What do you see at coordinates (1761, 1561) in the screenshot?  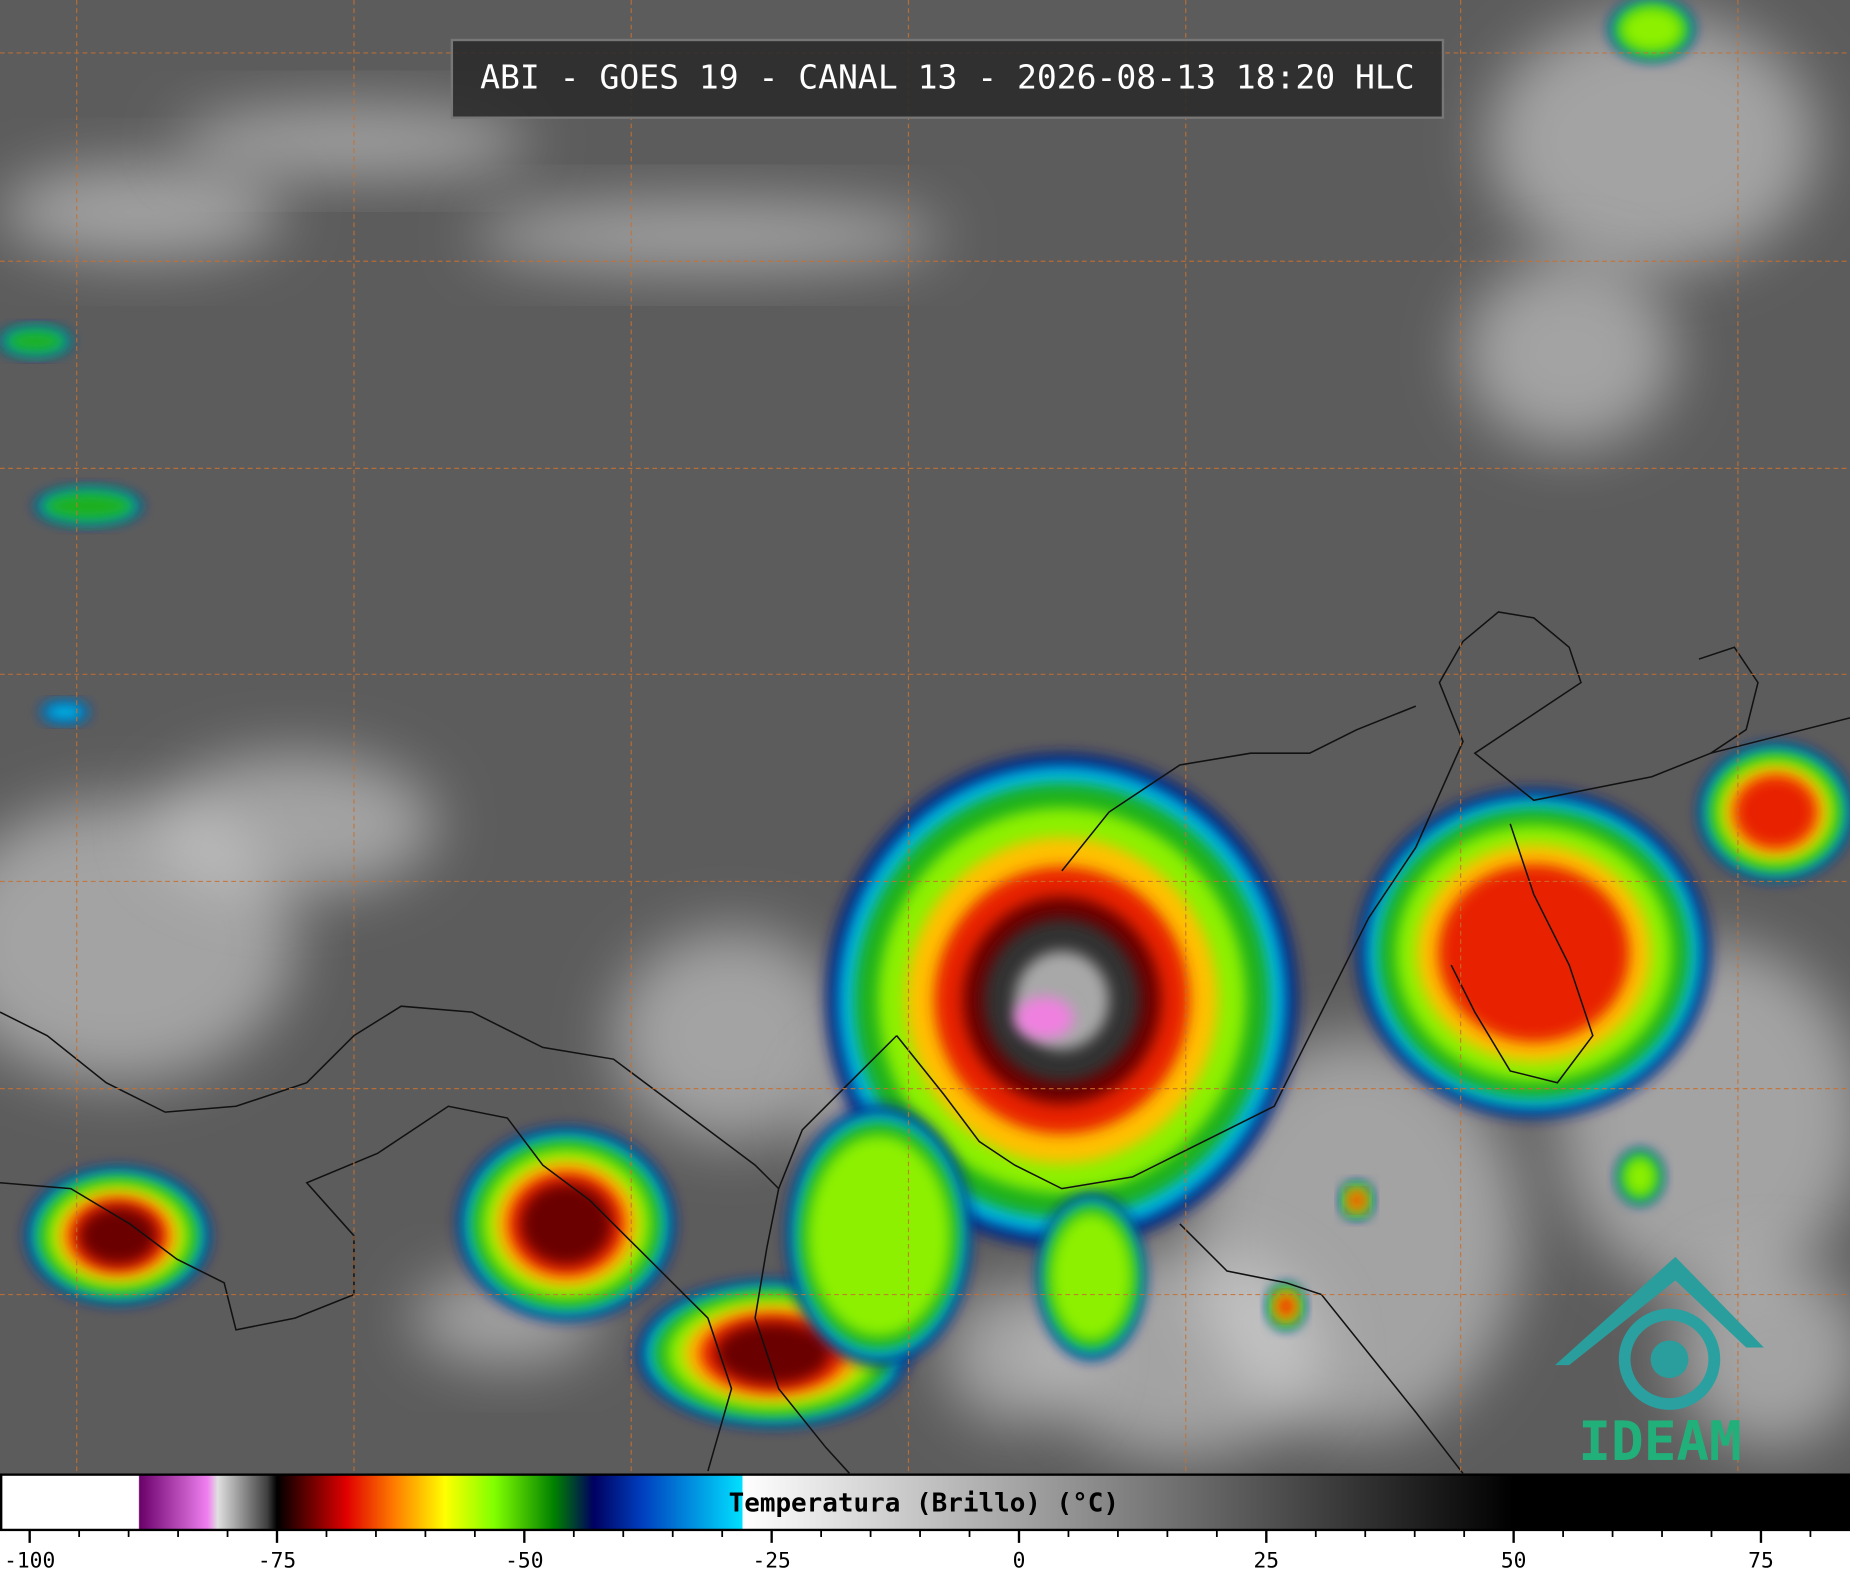 I see `tick-label: 75` at bounding box center [1761, 1561].